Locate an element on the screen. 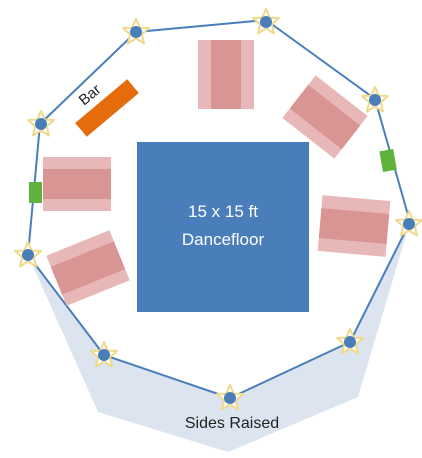 Image resolution: width=422 pixels, height=458 pixels. bar is located at coordinates (107, 108).